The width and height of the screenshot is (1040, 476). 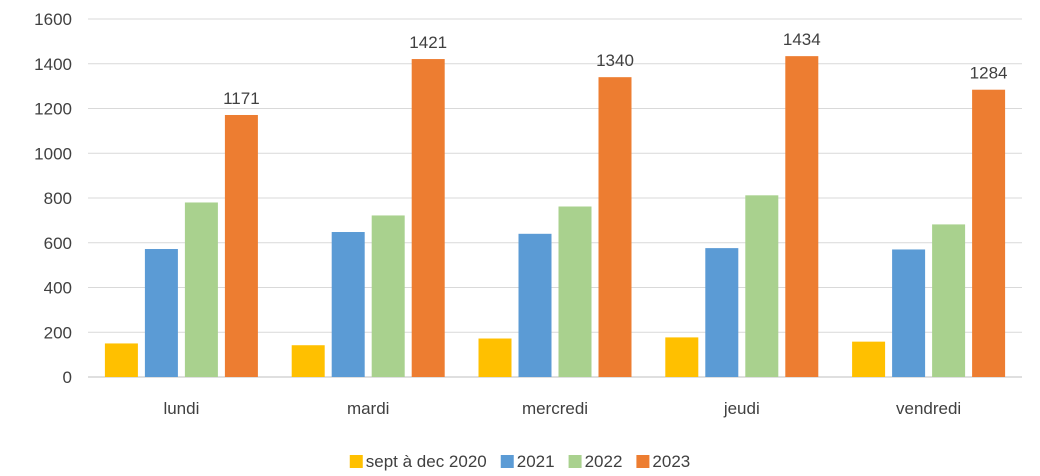 I want to click on y-tick-label: 600, so click(x=58, y=243).